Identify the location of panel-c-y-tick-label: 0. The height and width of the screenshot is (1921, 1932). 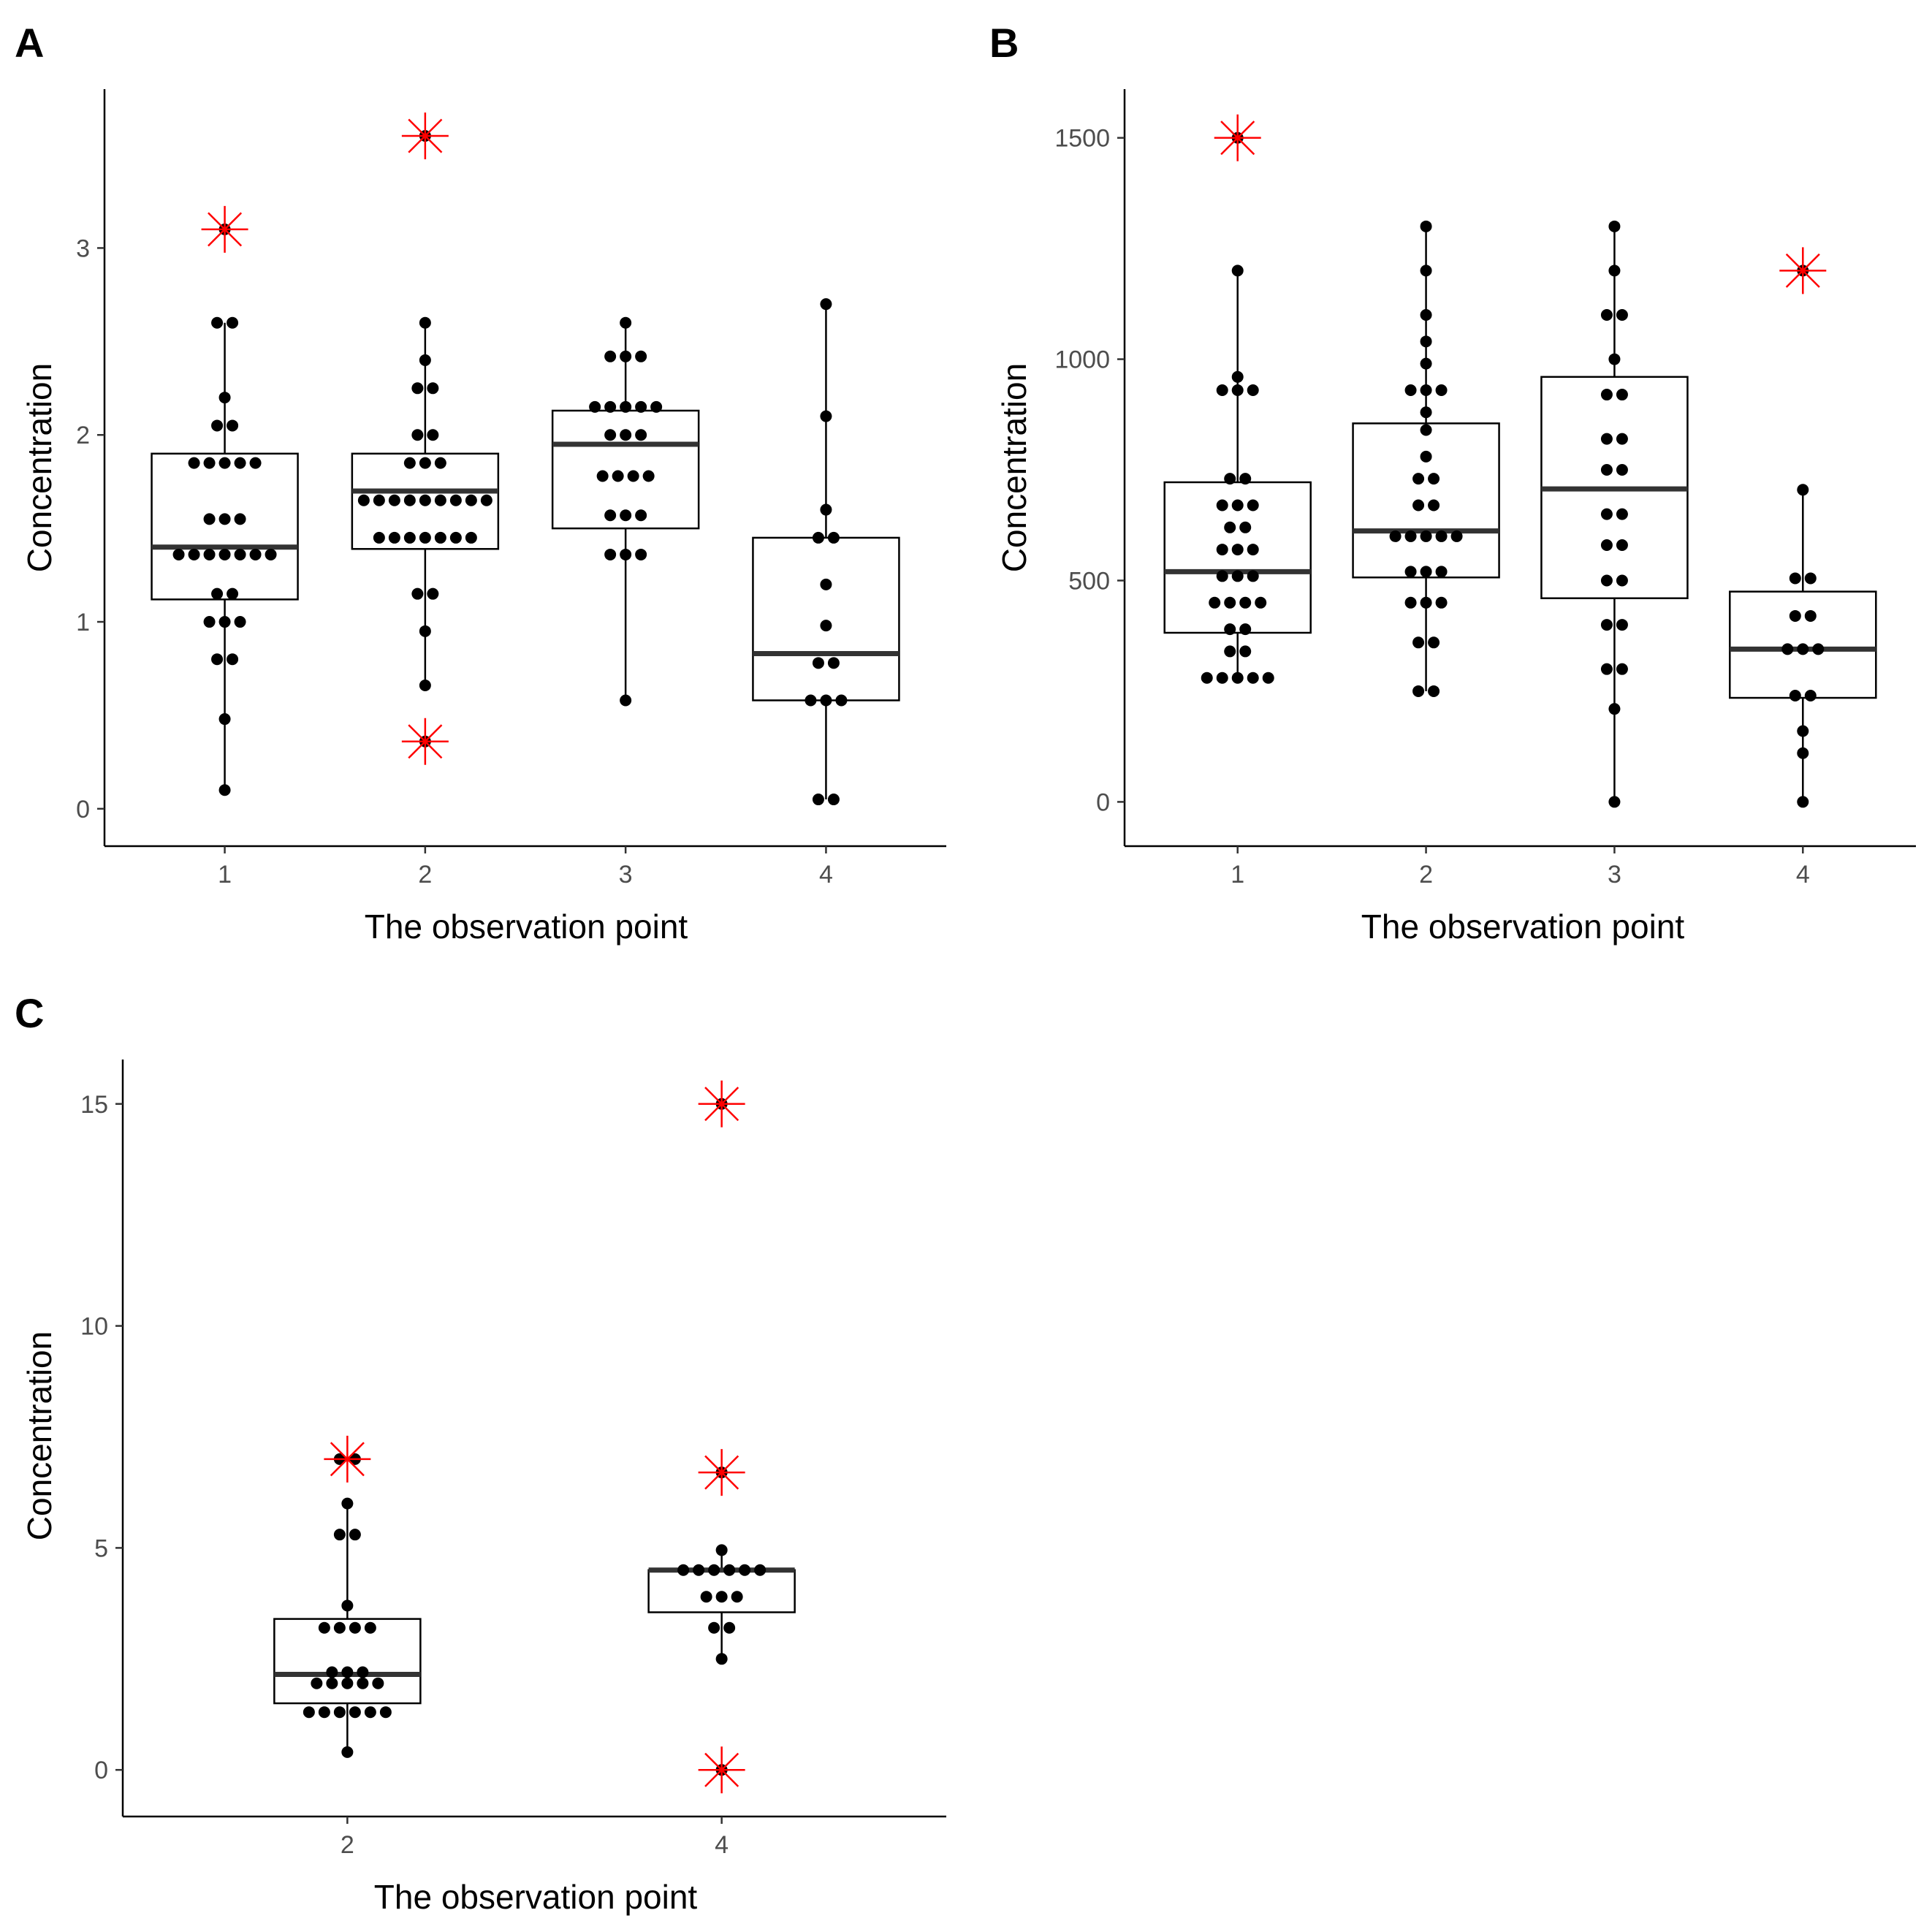
(101, 1770).